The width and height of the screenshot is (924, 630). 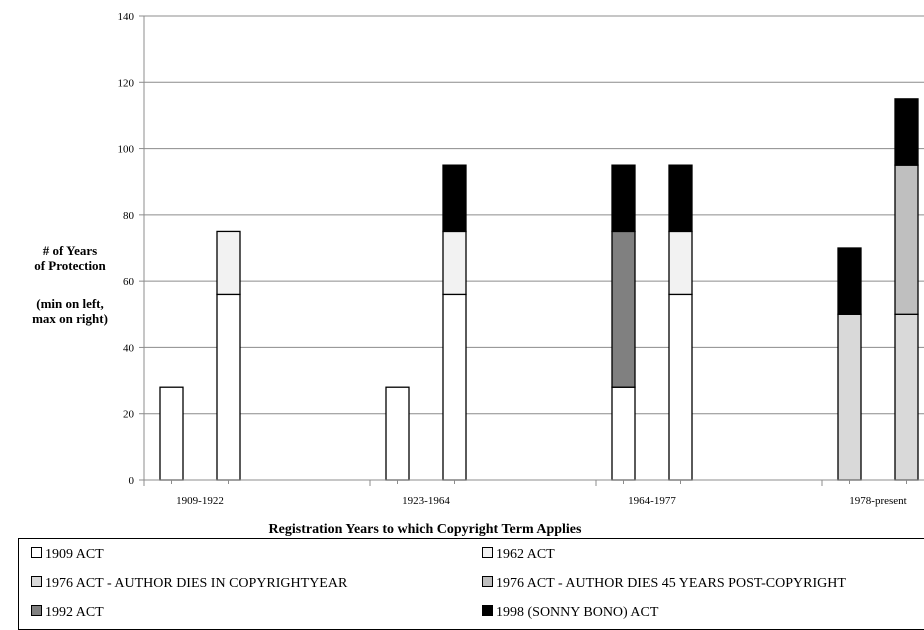 I want to click on x-tick-label: 1909-1922, so click(x=200, y=501).